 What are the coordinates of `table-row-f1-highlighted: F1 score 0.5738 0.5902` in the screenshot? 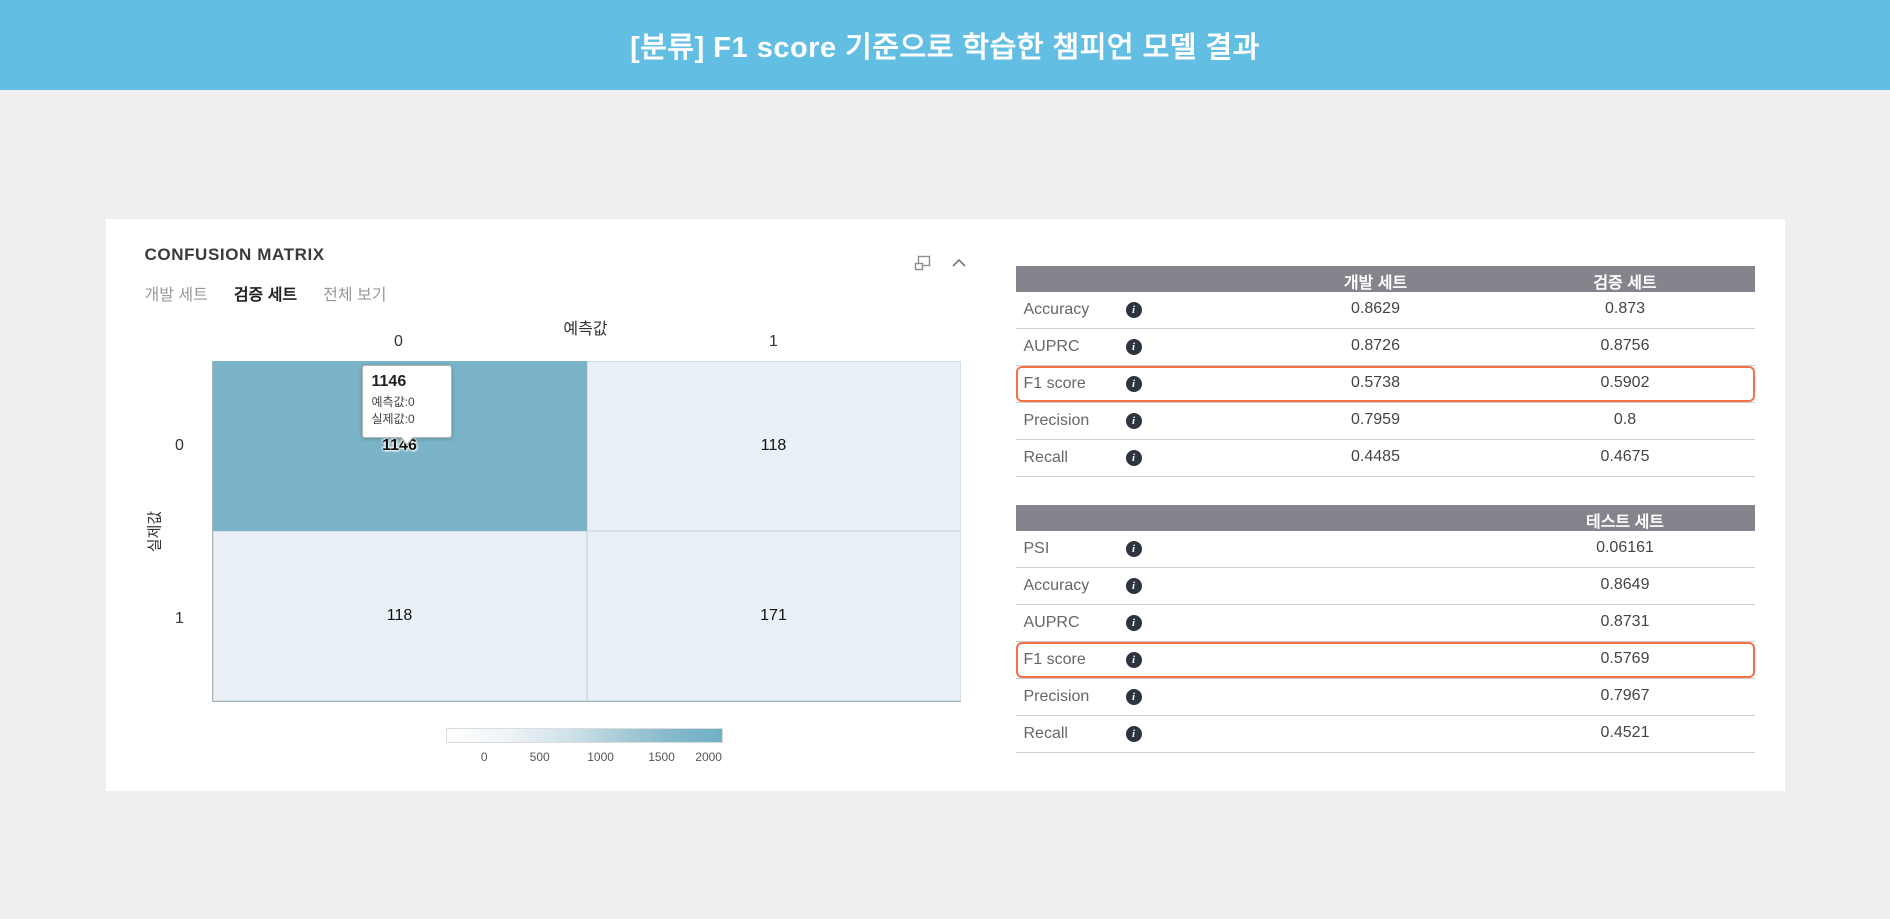 It's located at (1385, 384).